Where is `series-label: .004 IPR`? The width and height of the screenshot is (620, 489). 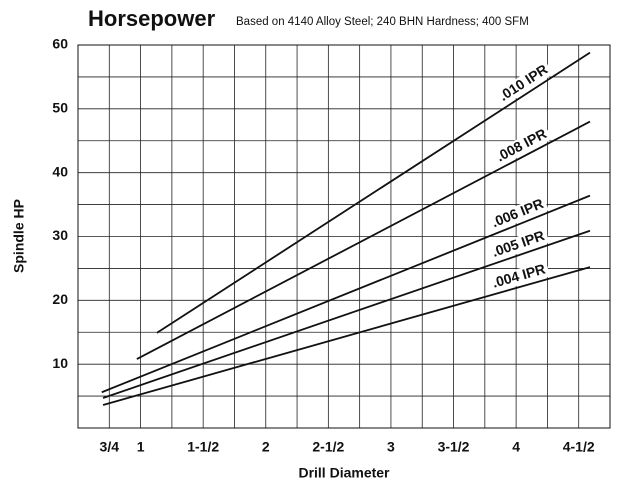 series-label: .004 IPR is located at coordinates (518, 275).